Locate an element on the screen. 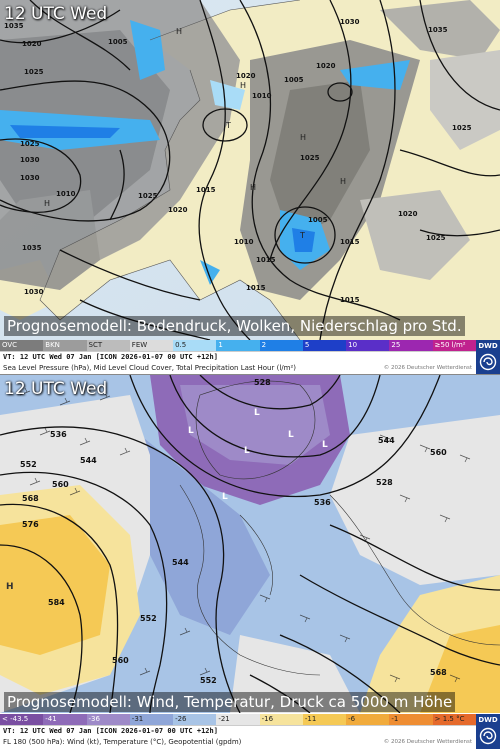 This screenshot has width=500, height=750. height-label: 536 is located at coordinates (322, 502).